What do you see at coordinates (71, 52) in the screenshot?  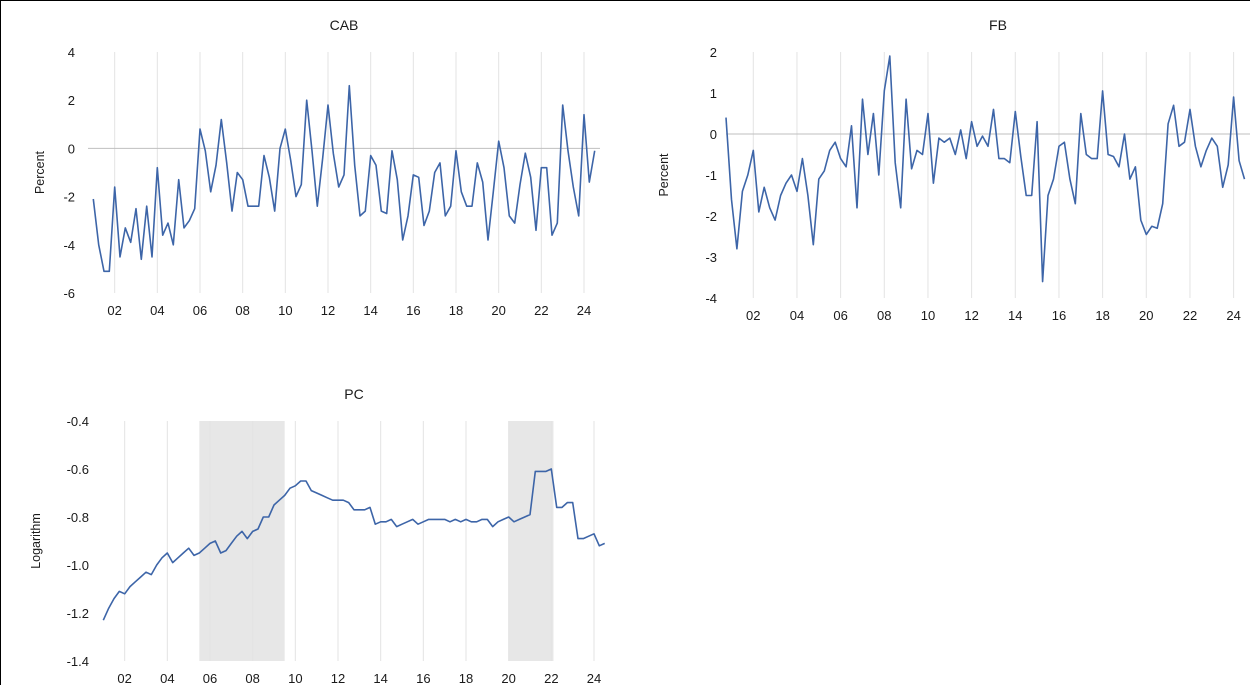 I see `y-tick-label: 4` at bounding box center [71, 52].